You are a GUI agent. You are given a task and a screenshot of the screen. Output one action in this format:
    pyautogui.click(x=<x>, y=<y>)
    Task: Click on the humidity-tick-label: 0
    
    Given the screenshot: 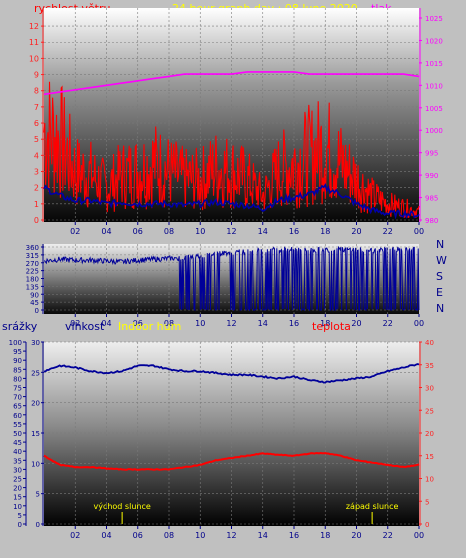 What is the action you would take?
    pyautogui.click(x=38, y=525)
    